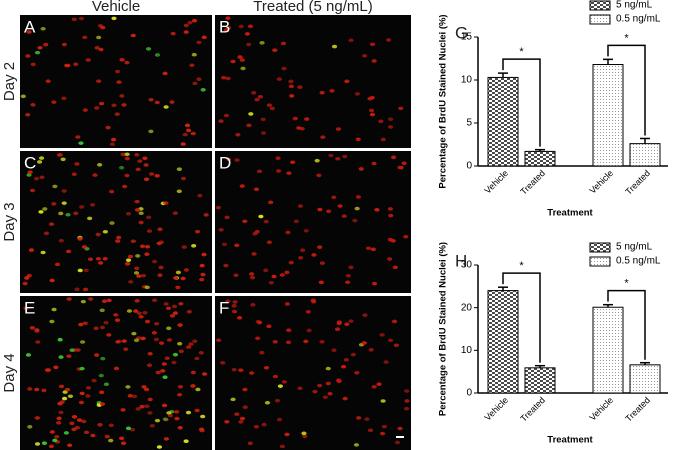 Image resolution: width=678 pixels, height=450 pixels. What do you see at coordinates (116, 81) in the screenshot?
I see `micrograph` at bounding box center [116, 81].